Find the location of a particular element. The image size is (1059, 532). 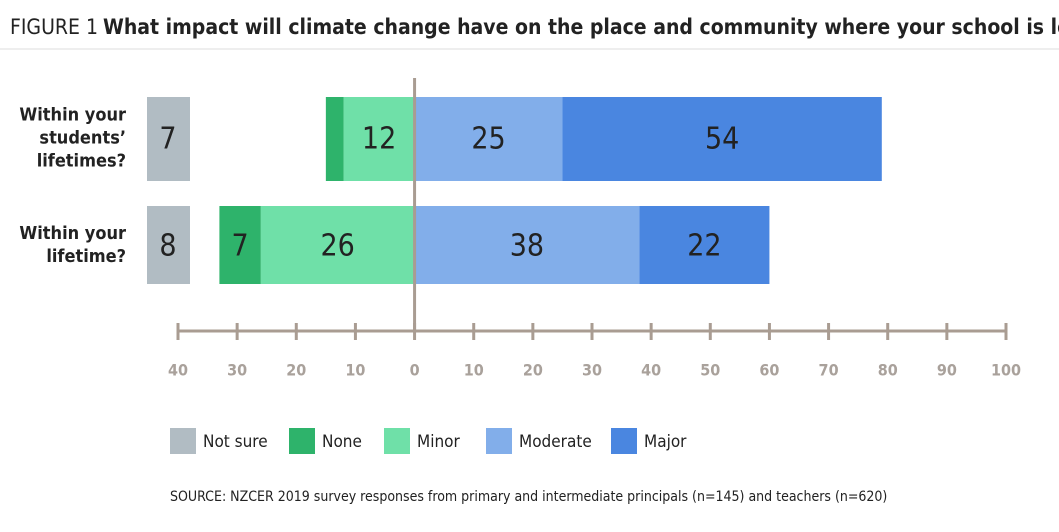

x-tick-label: 50 is located at coordinates (710, 370).